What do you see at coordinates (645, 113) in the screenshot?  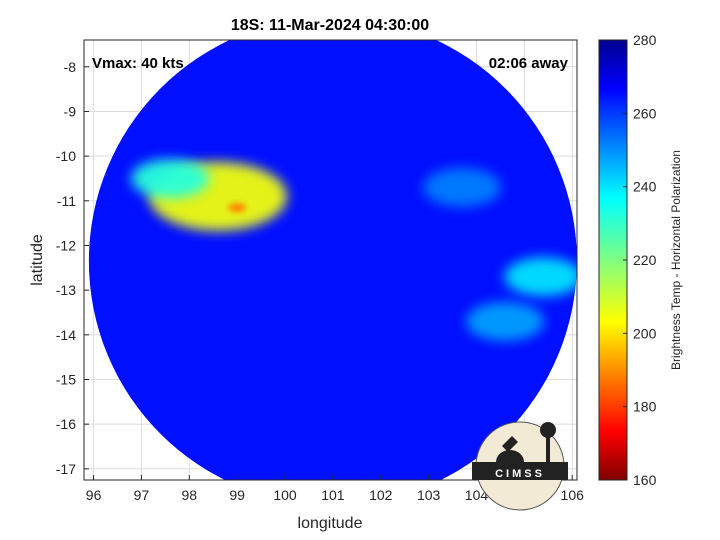 I see `colorbar-tick-label: 260` at bounding box center [645, 113].